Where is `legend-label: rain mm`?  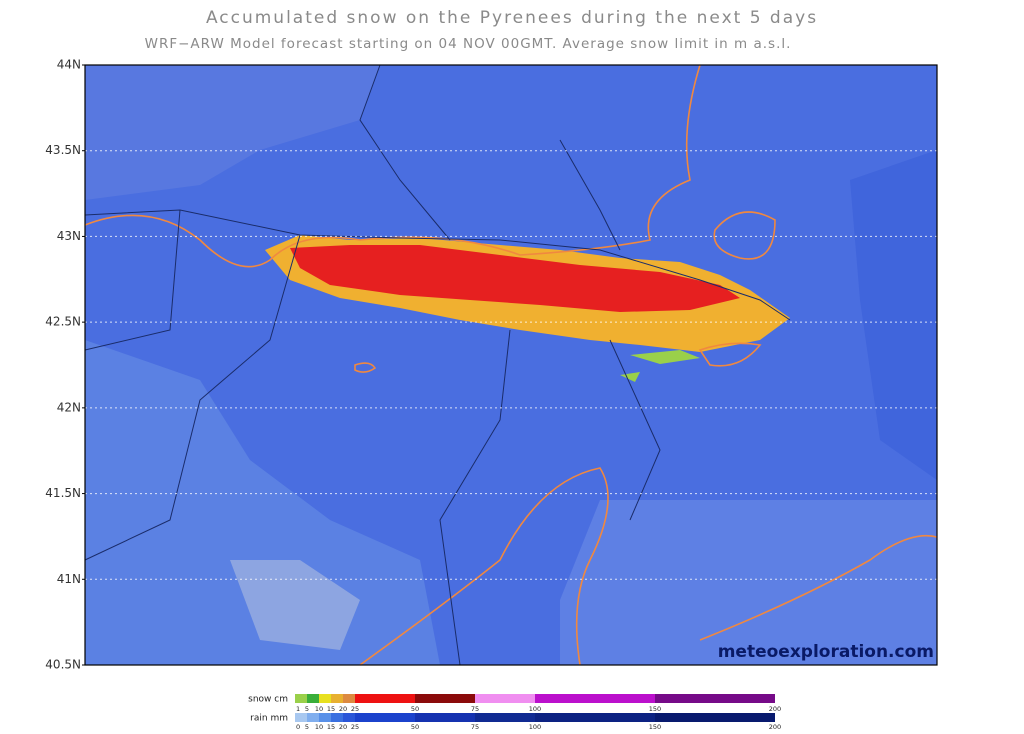
legend-label: rain mm is located at coordinates (269, 719).